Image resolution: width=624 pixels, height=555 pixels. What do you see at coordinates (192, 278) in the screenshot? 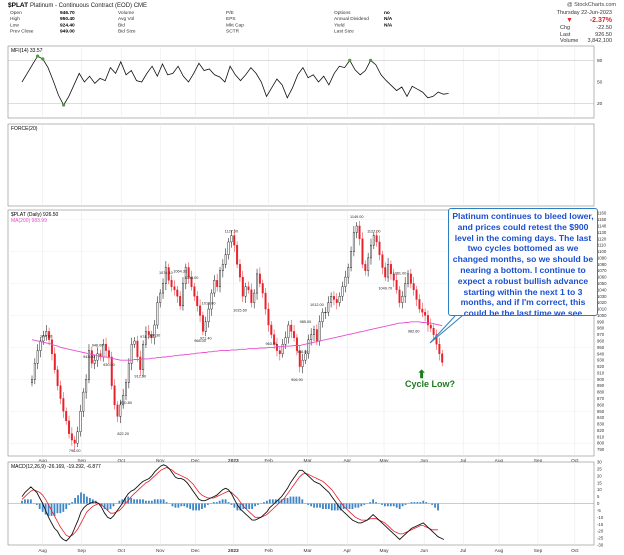
I see `price-annotation: 1054.00` at bounding box center [192, 278].